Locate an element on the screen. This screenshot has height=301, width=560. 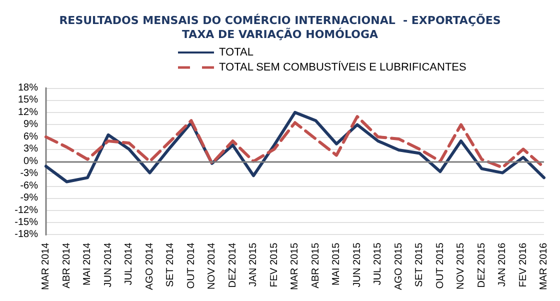
x-tick-label: JAN 2015 is located at coordinates (253, 264).